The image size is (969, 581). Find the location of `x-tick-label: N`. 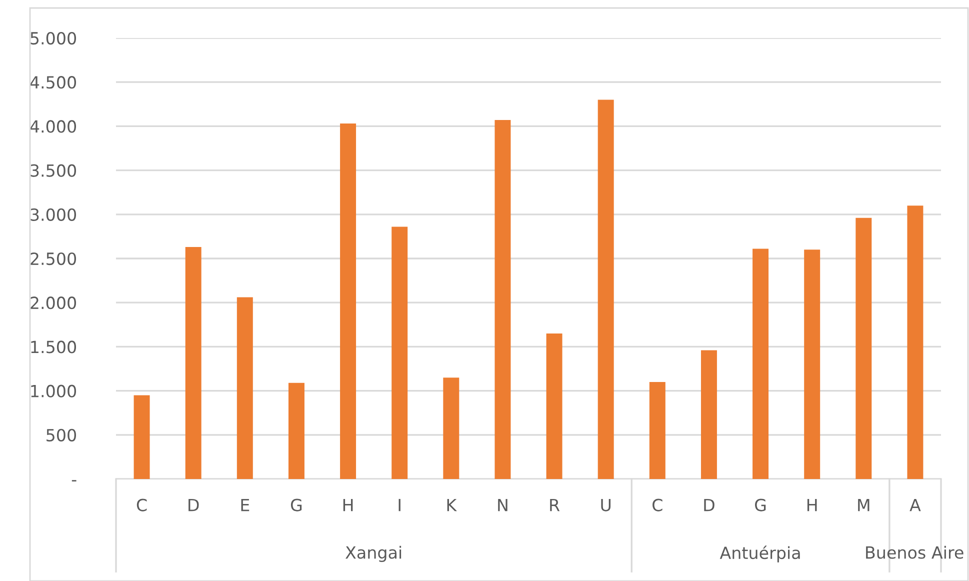

x-tick-label: N is located at coordinates (503, 505).